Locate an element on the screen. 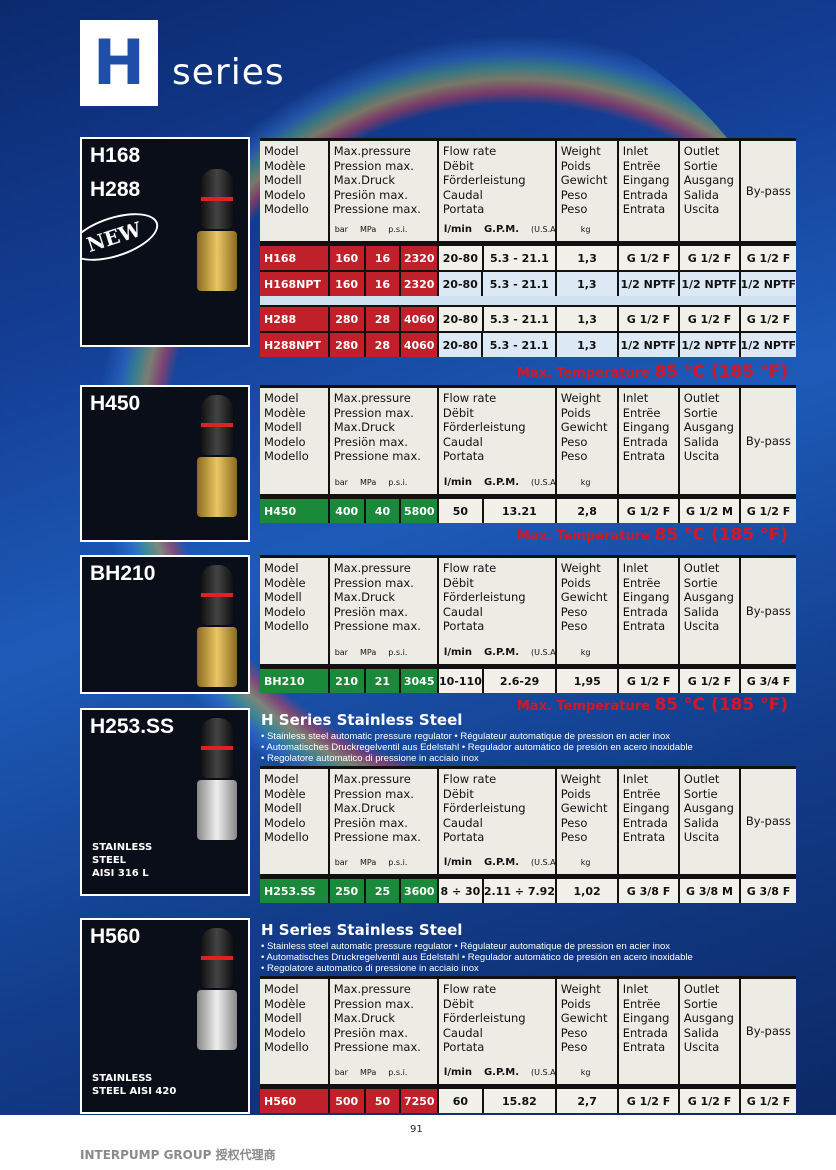  value-cell: 210 is located at coordinates (346, 681).